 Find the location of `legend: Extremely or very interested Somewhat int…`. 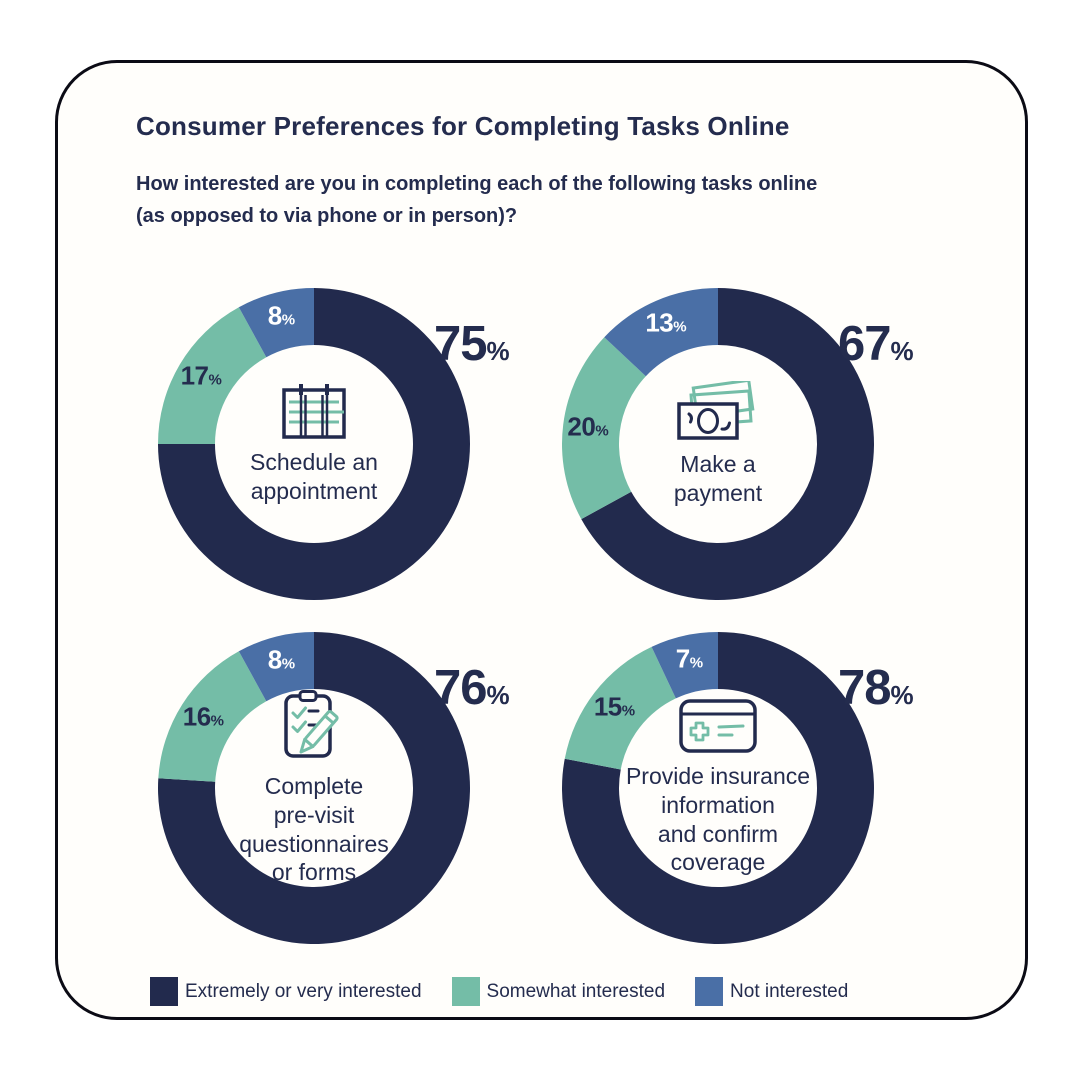

legend: Extremely or very interested Somewhat int… is located at coordinates (499, 991).